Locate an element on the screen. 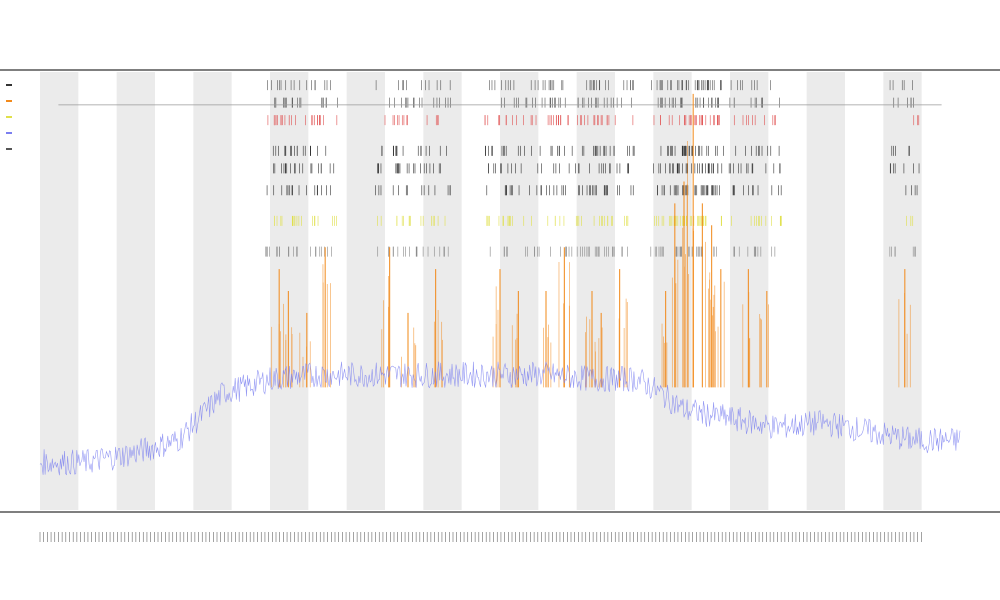 The width and height of the screenshot is (1000, 600). legend is located at coordinates (9, 117).